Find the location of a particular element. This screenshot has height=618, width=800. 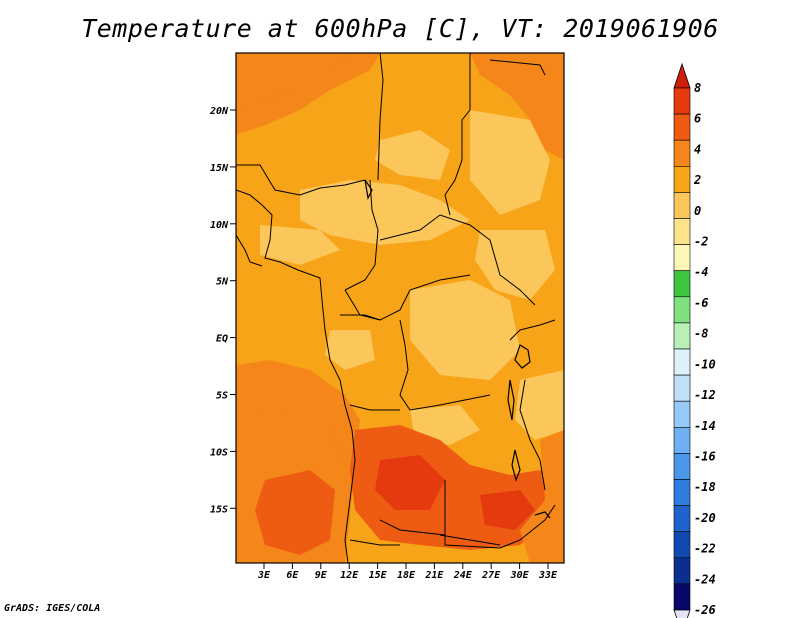

lat-tick-label: 5N is located at coordinates (222, 282).